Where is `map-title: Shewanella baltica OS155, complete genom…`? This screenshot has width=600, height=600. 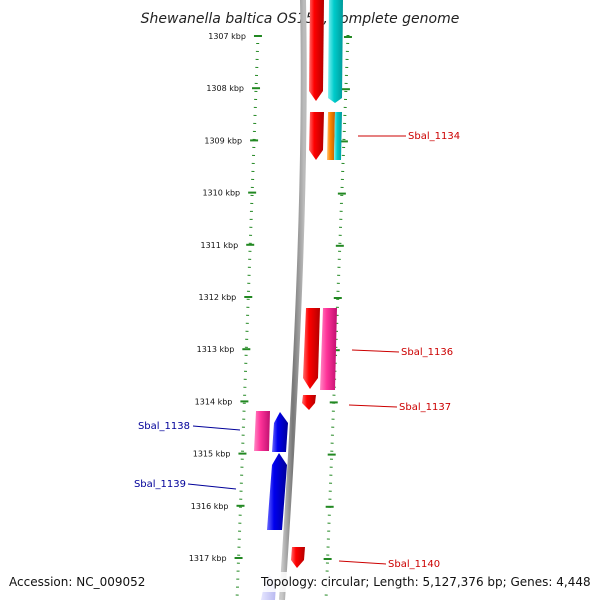 map-title: Shewanella baltica OS155, complete genom… is located at coordinates (300, 19).